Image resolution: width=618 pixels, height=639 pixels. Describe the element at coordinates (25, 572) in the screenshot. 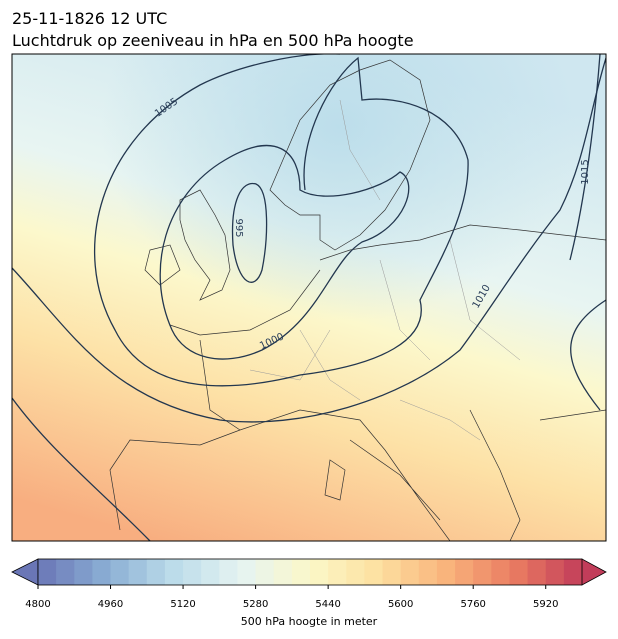

I see `colorbar-extend-low` at that location.